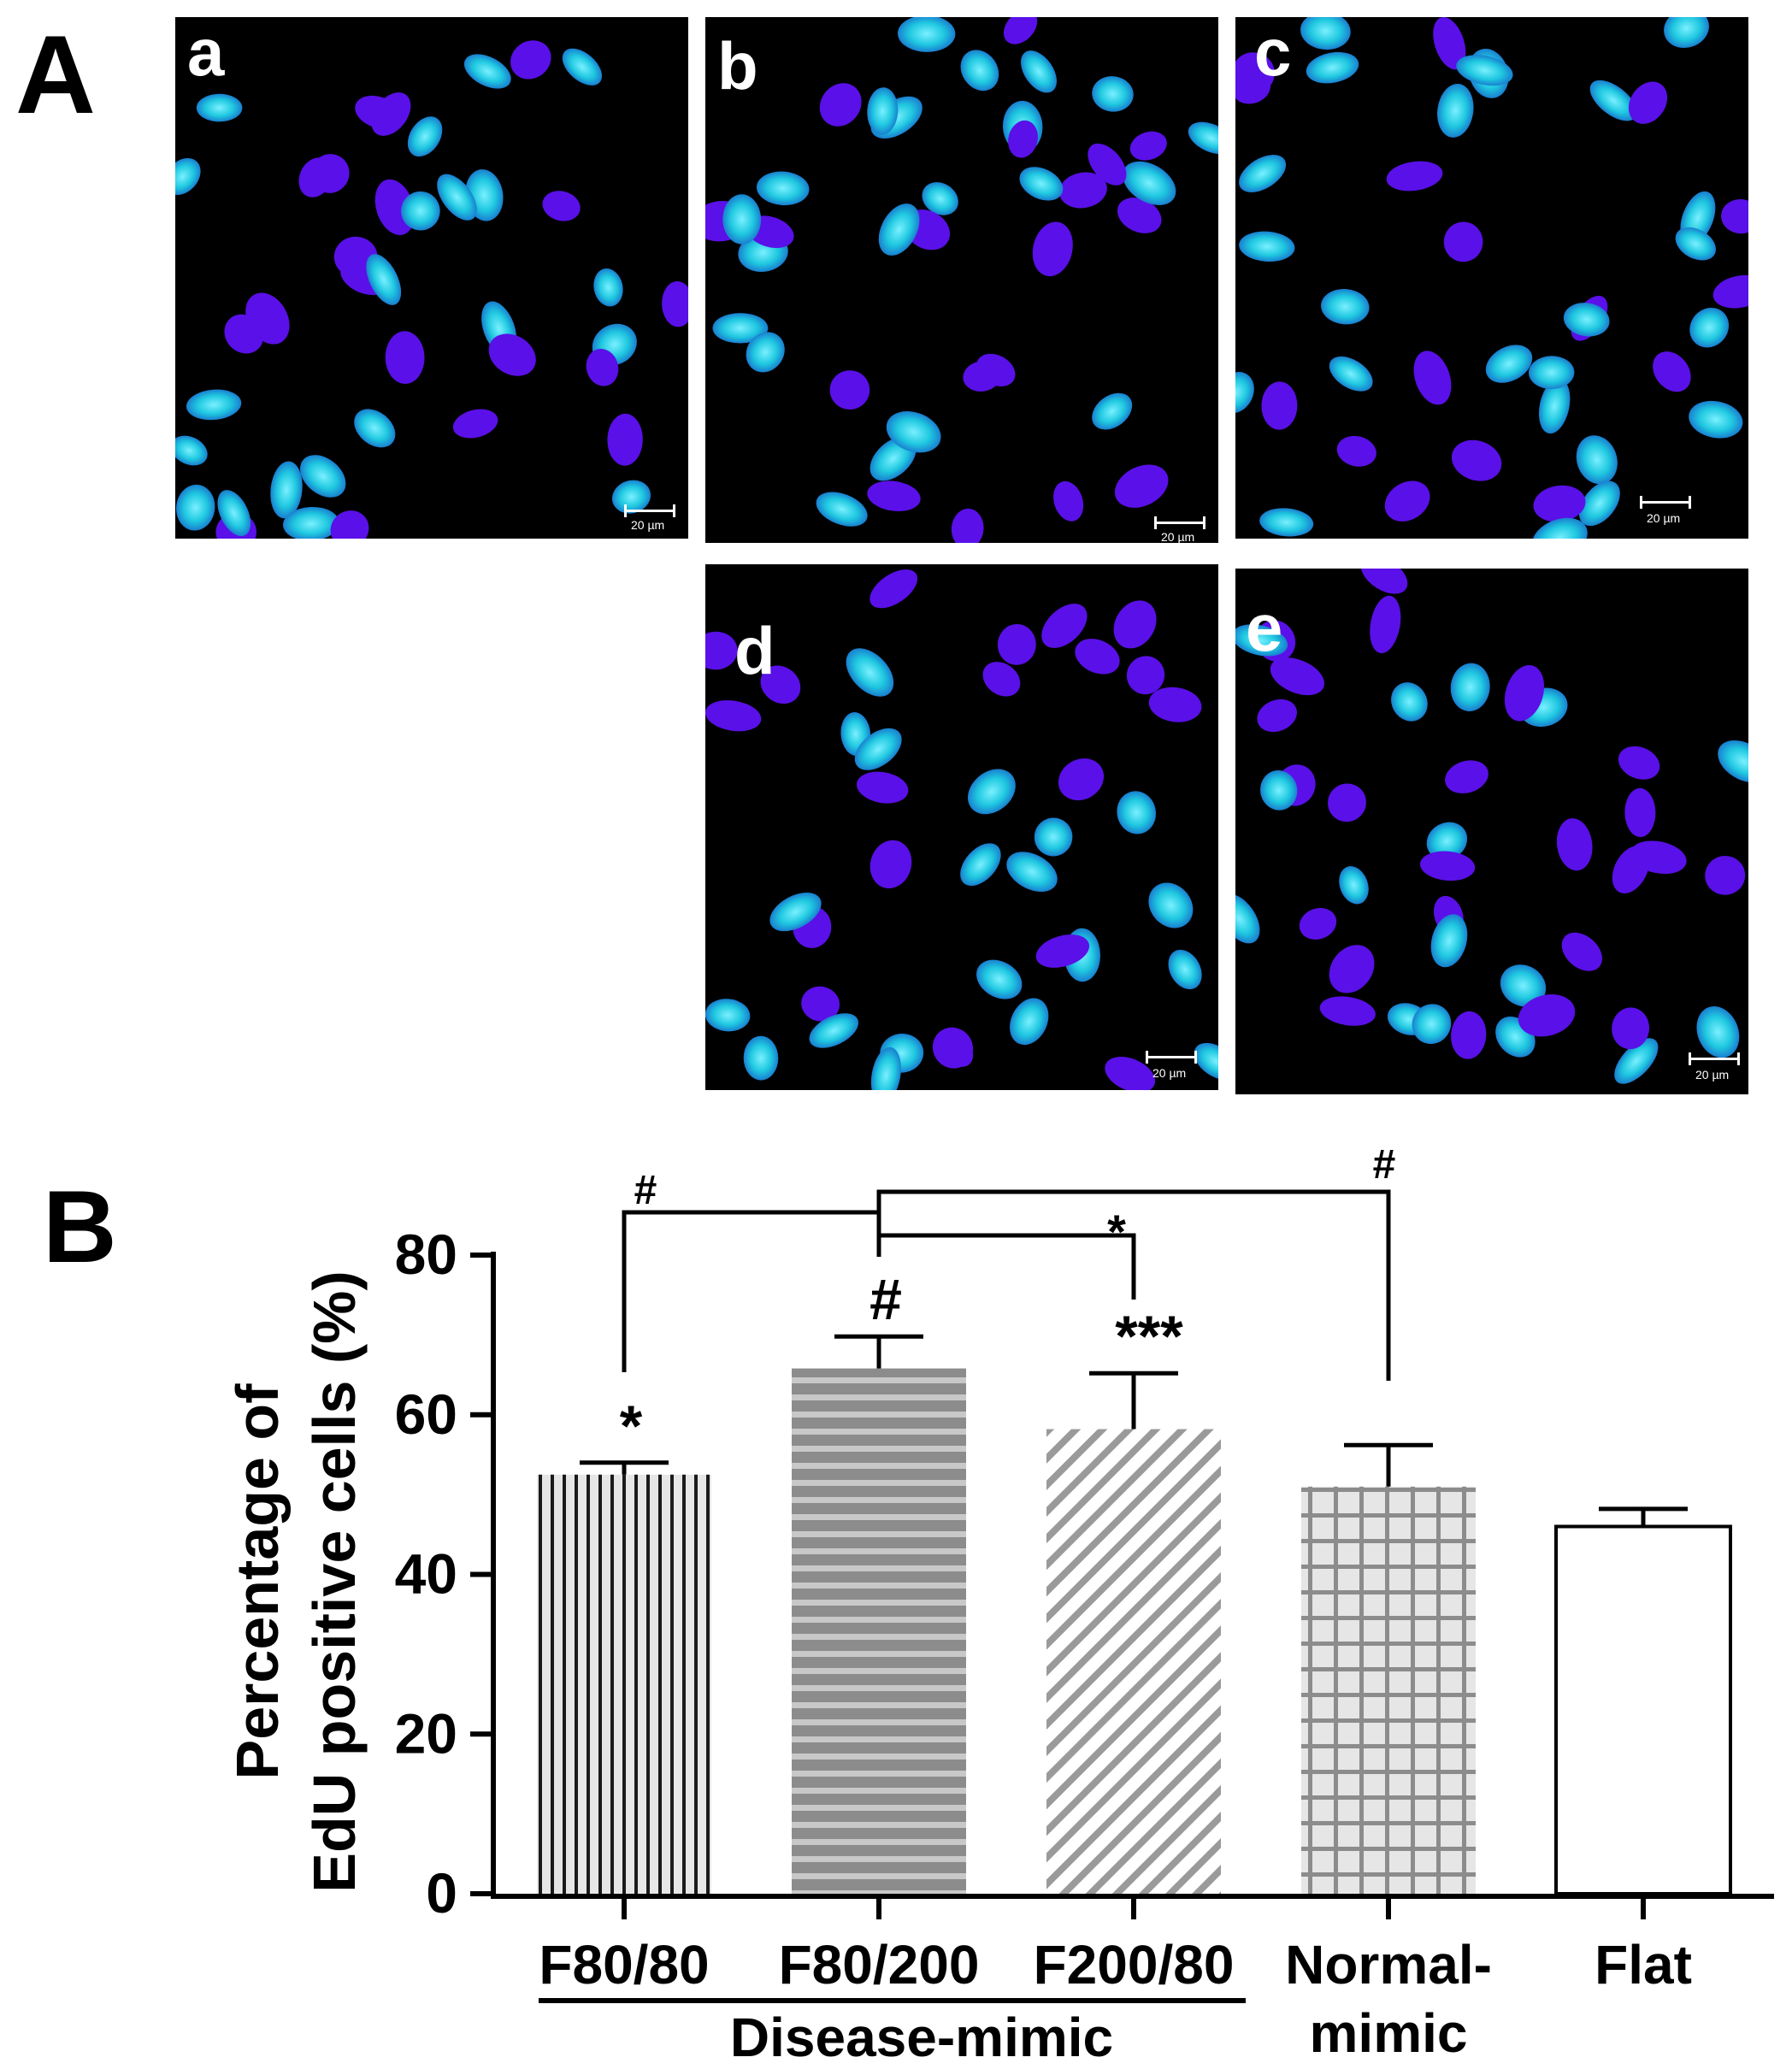  I want to click on scale-bar-label-d: 20 µm, so click(1169, 1073).